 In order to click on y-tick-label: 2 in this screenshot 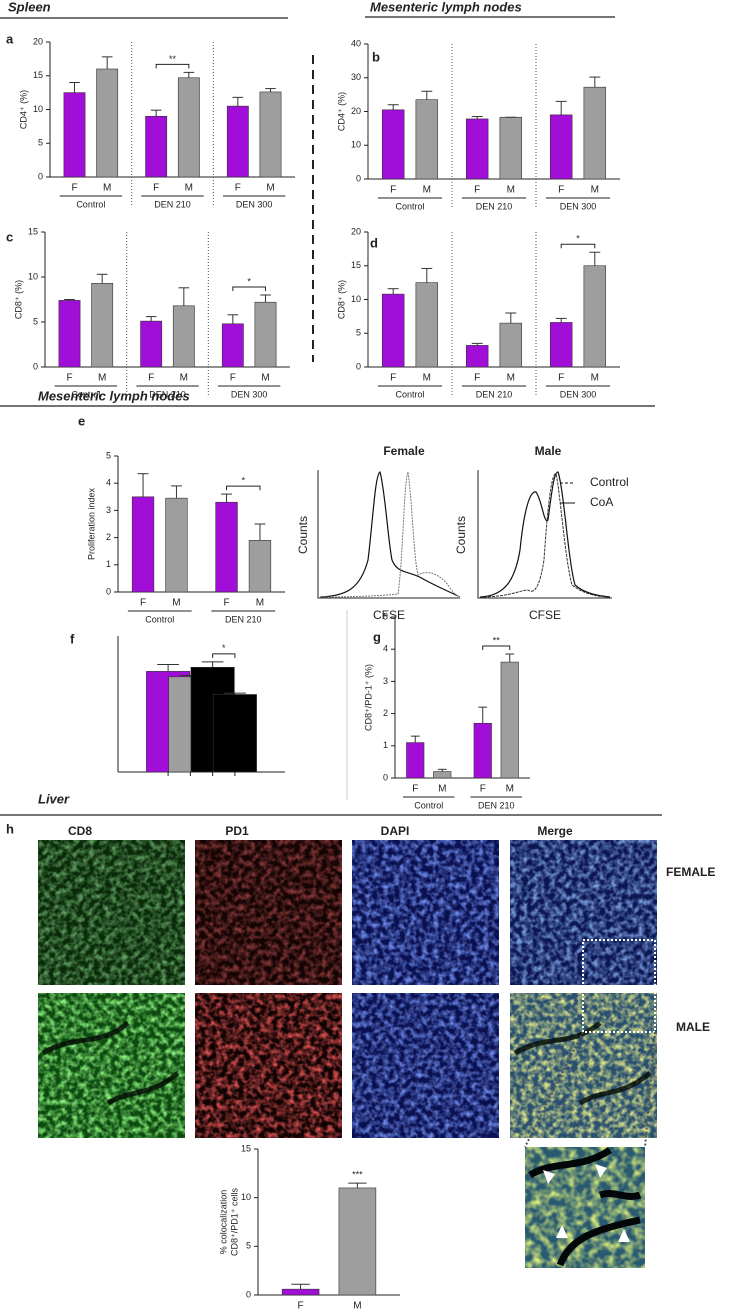, I will do `click(385, 713)`.